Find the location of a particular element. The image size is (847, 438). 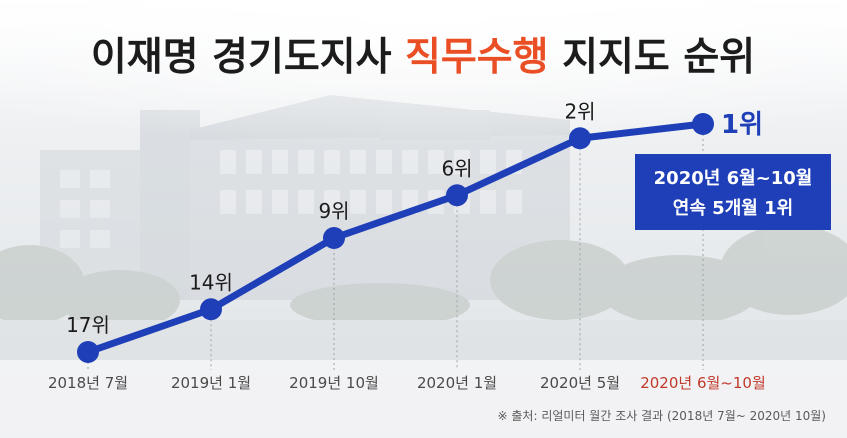

x-tick-label: 2018년 7월 is located at coordinates (88, 383).